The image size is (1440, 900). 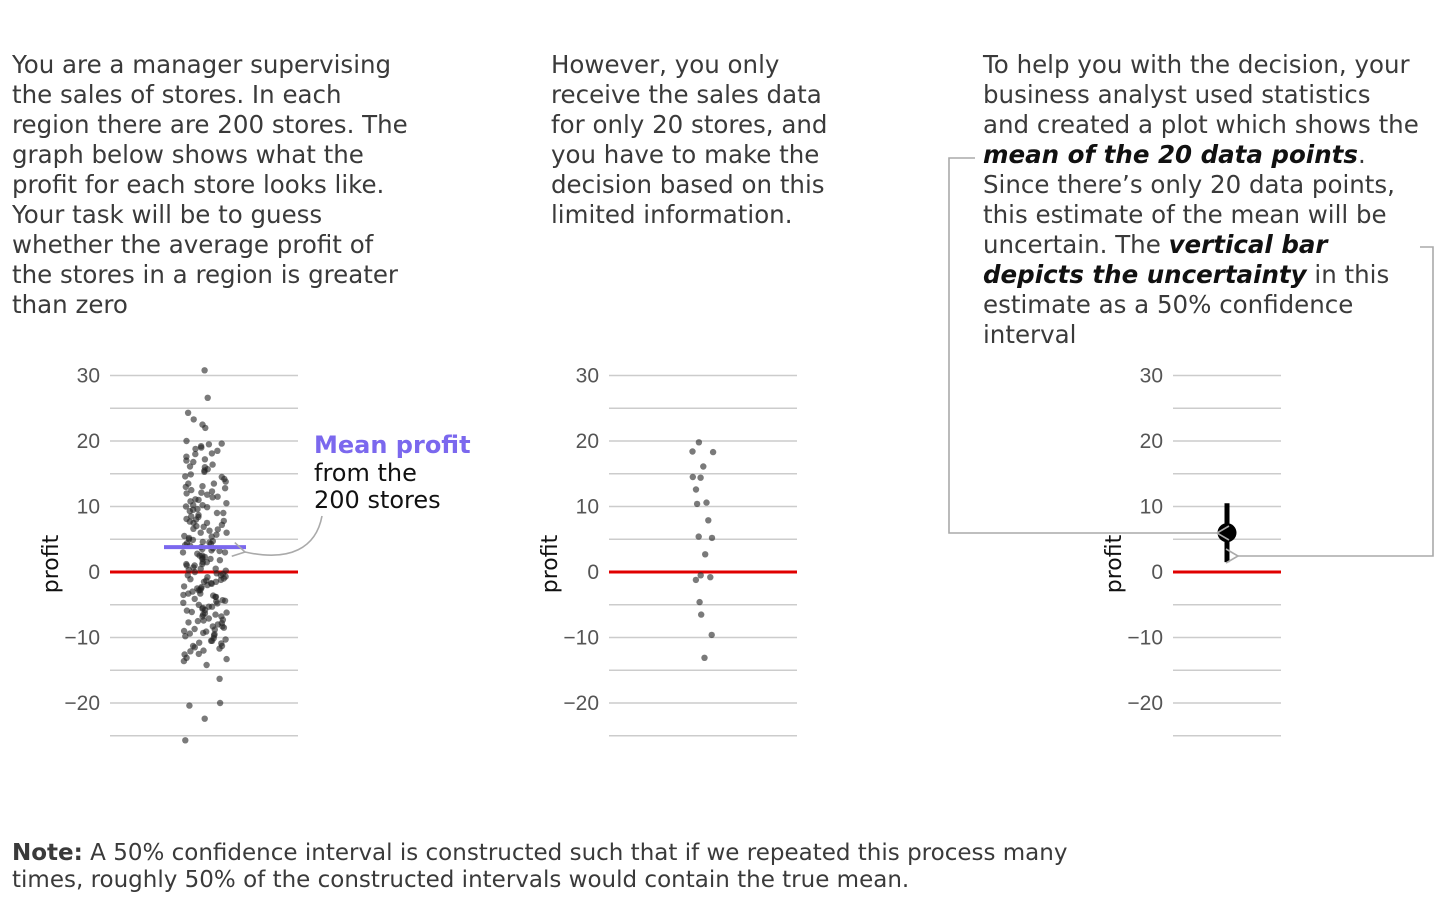 I want to click on mean-connector-arrow, so click(x=1089, y=349).